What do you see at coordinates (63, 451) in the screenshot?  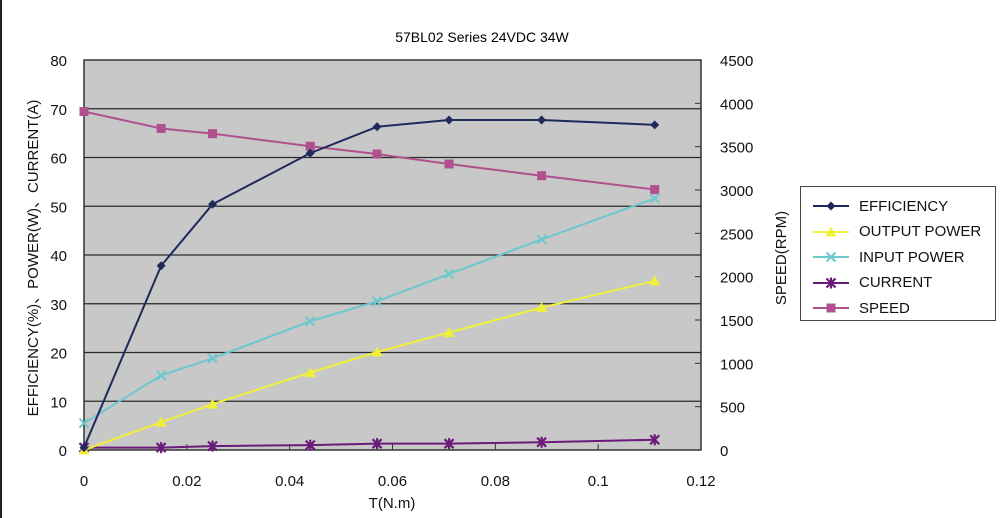 I see `y-tick-label: 0` at bounding box center [63, 451].